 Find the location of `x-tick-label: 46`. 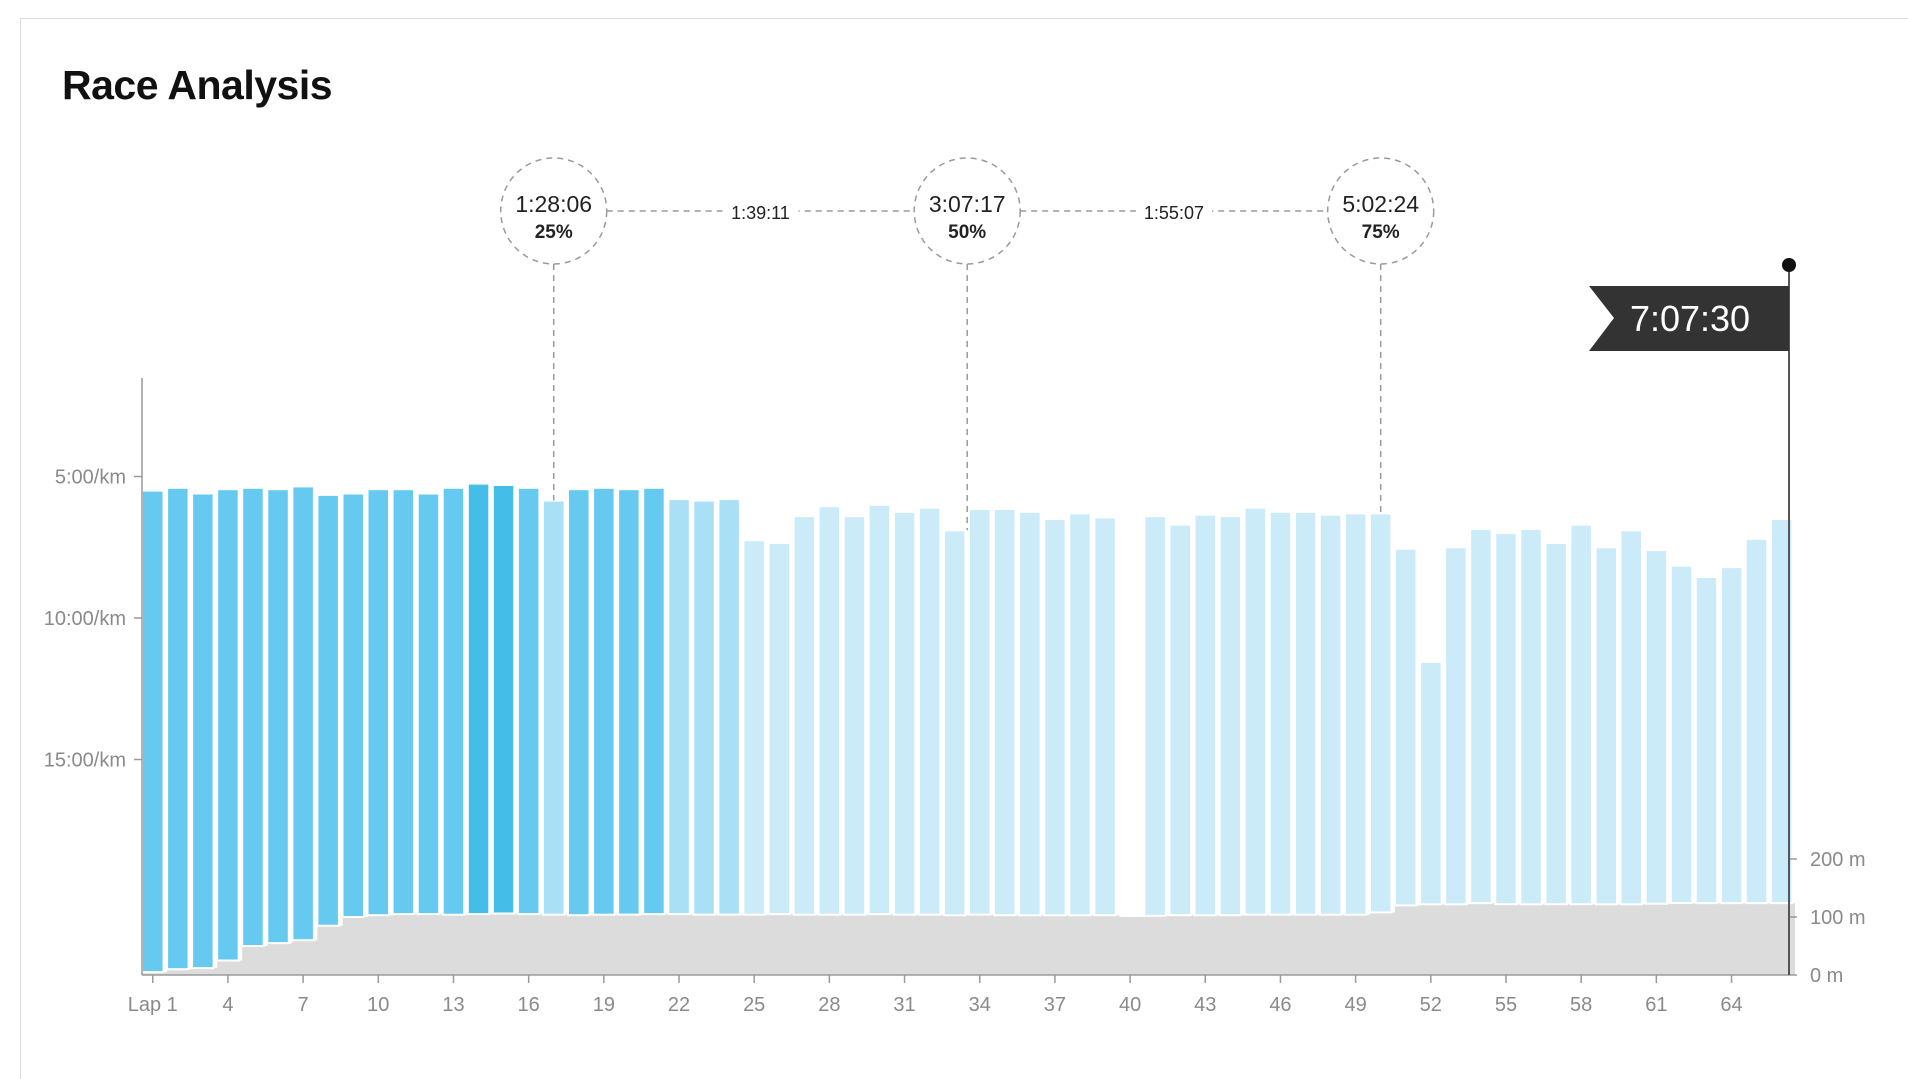

x-tick-label: 46 is located at coordinates (1280, 1005).